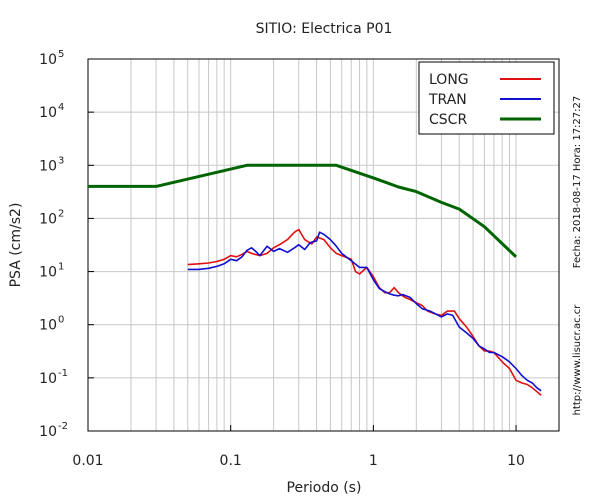 This screenshot has width=600, height=500. What do you see at coordinates (577, 182) in the screenshot?
I see `timestamp-text: Fecha: 2018-08-17 Hora: 17:27:27` at bounding box center [577, 182].